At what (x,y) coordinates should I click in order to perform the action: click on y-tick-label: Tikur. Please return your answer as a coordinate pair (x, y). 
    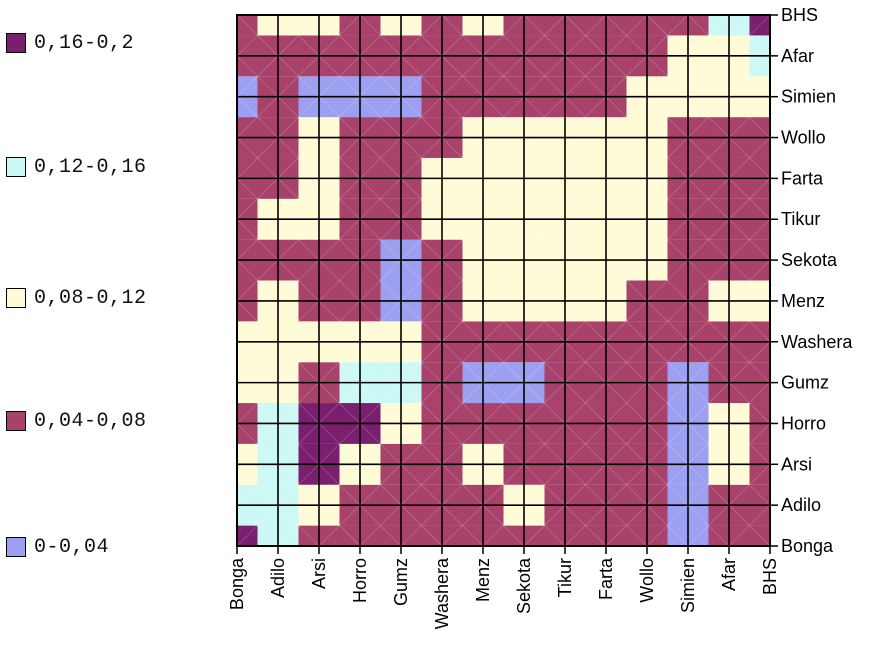
    Looking at the image, I should click on (800, 219).